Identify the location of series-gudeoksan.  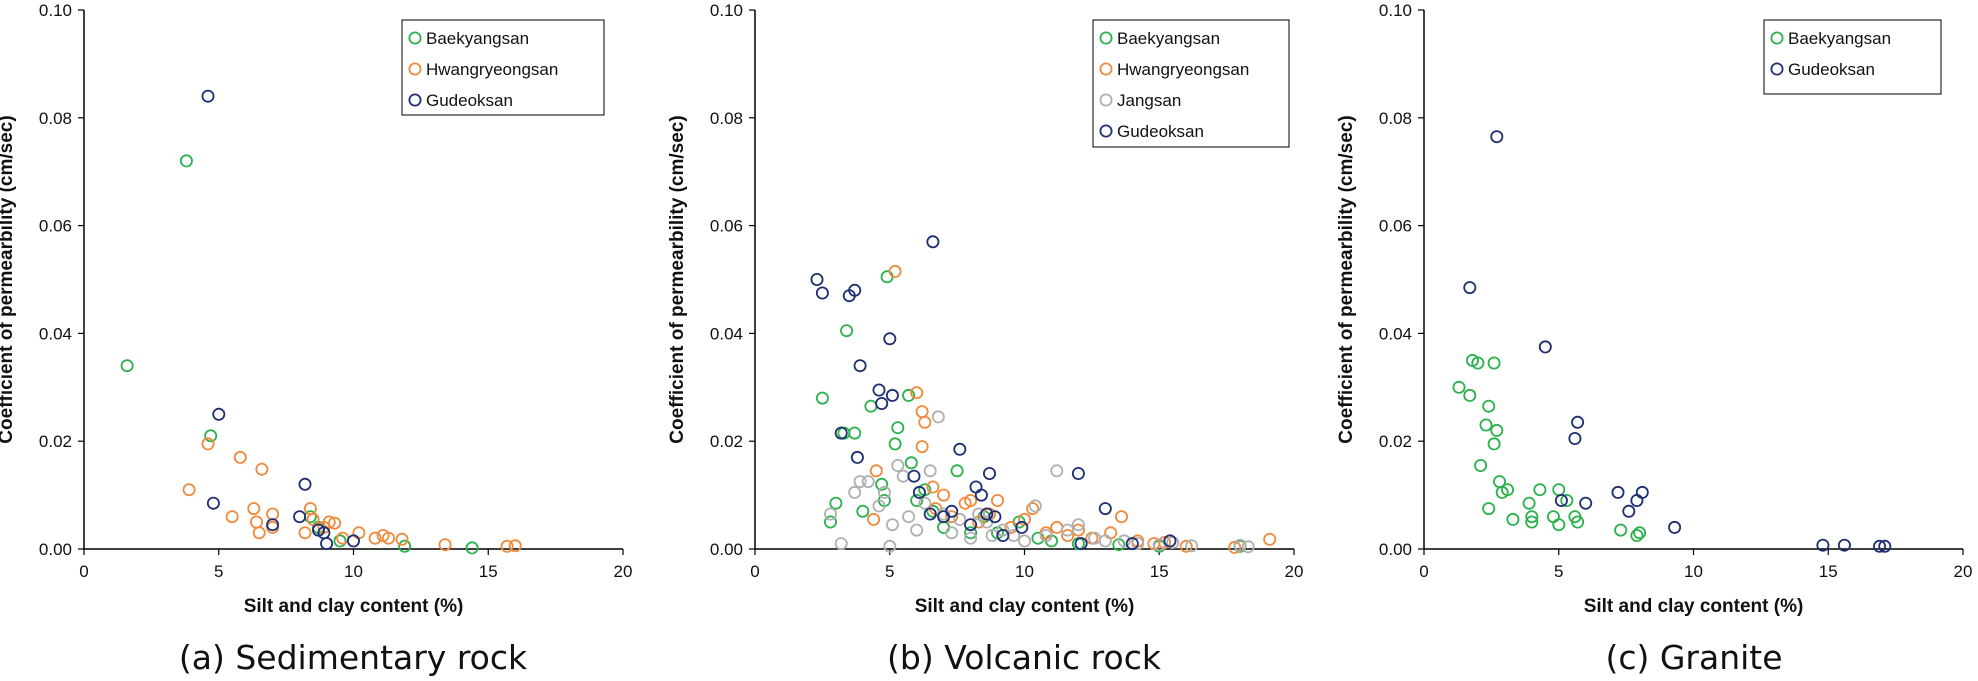
(1677, 341).